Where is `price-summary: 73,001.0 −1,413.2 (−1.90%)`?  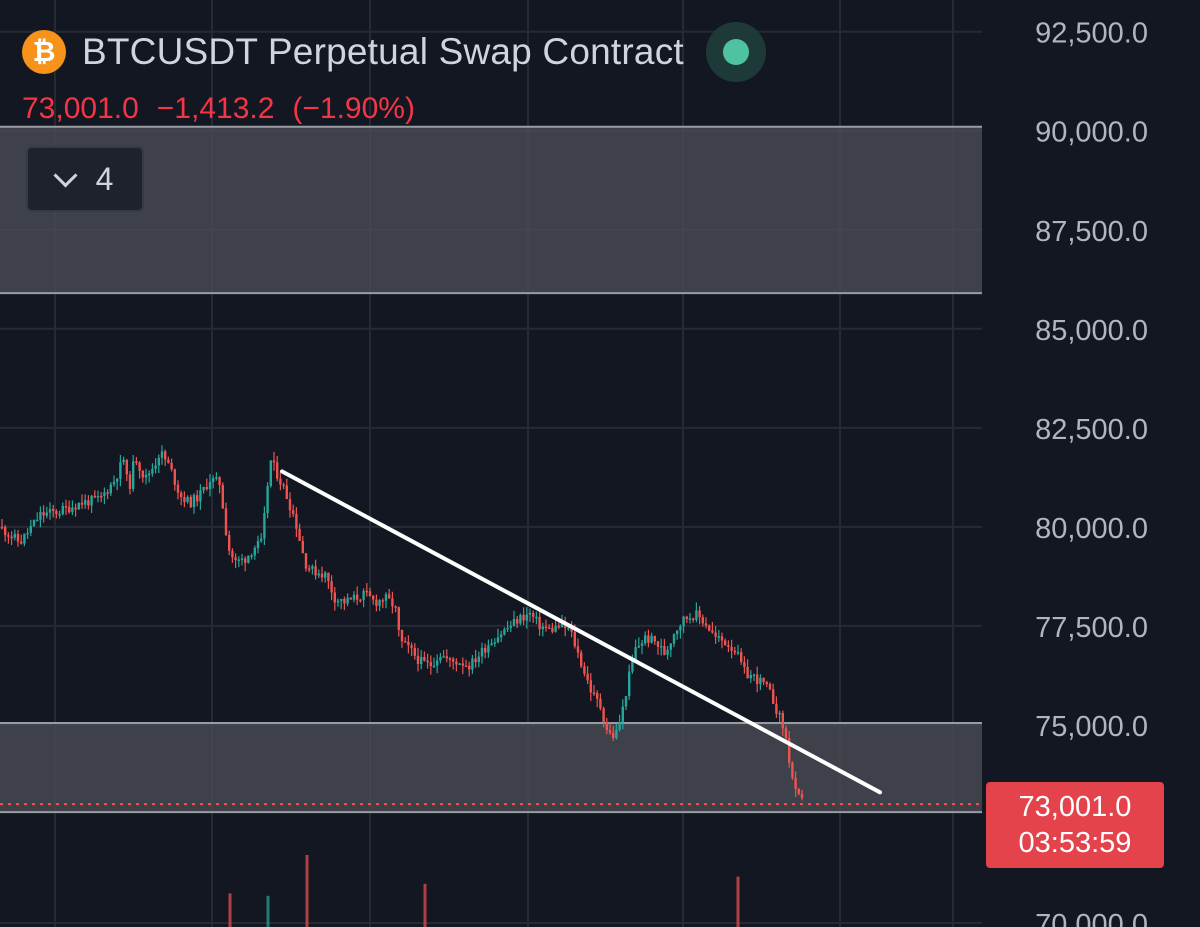 price-summary: 73,001.0 −1,413.2 (−1.90%) is located at coordinates (218, 109).